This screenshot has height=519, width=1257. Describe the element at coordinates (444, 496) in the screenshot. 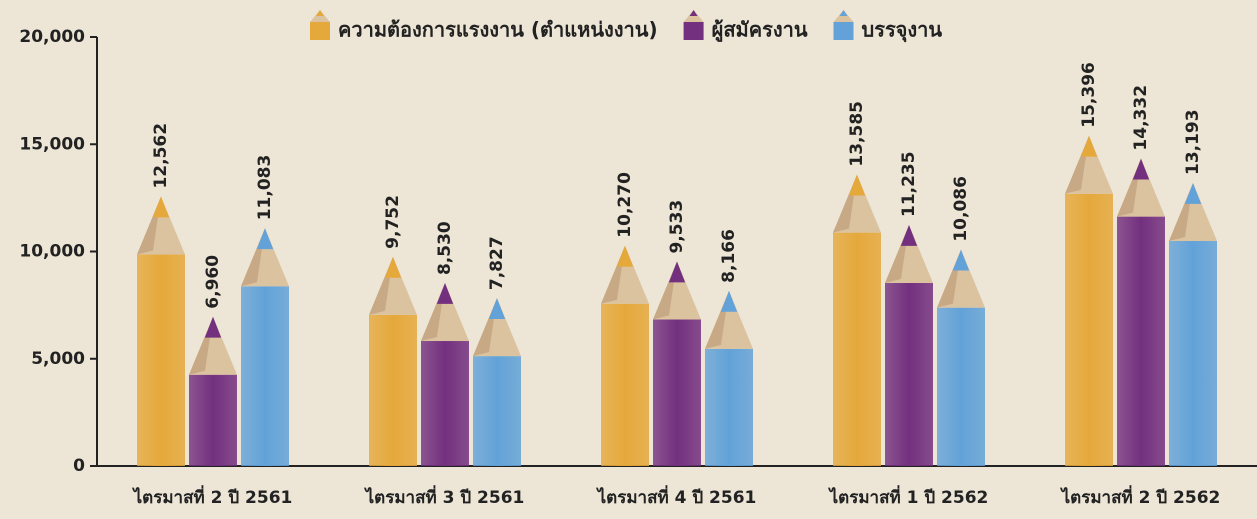

I see `x-tick-label: ไตรมาสที่ 3 ปี 2561` at that location.